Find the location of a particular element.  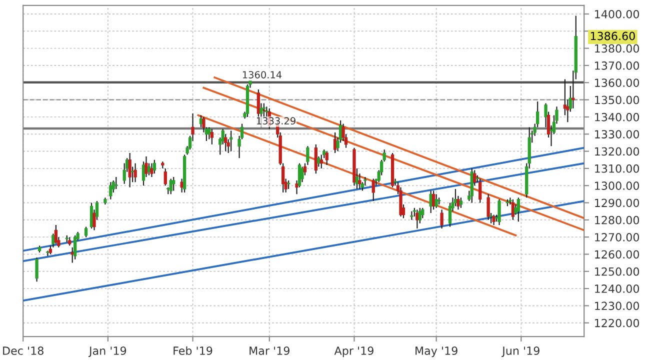

y-tick-label: 1370.00 is located at coordinates (617, 65).